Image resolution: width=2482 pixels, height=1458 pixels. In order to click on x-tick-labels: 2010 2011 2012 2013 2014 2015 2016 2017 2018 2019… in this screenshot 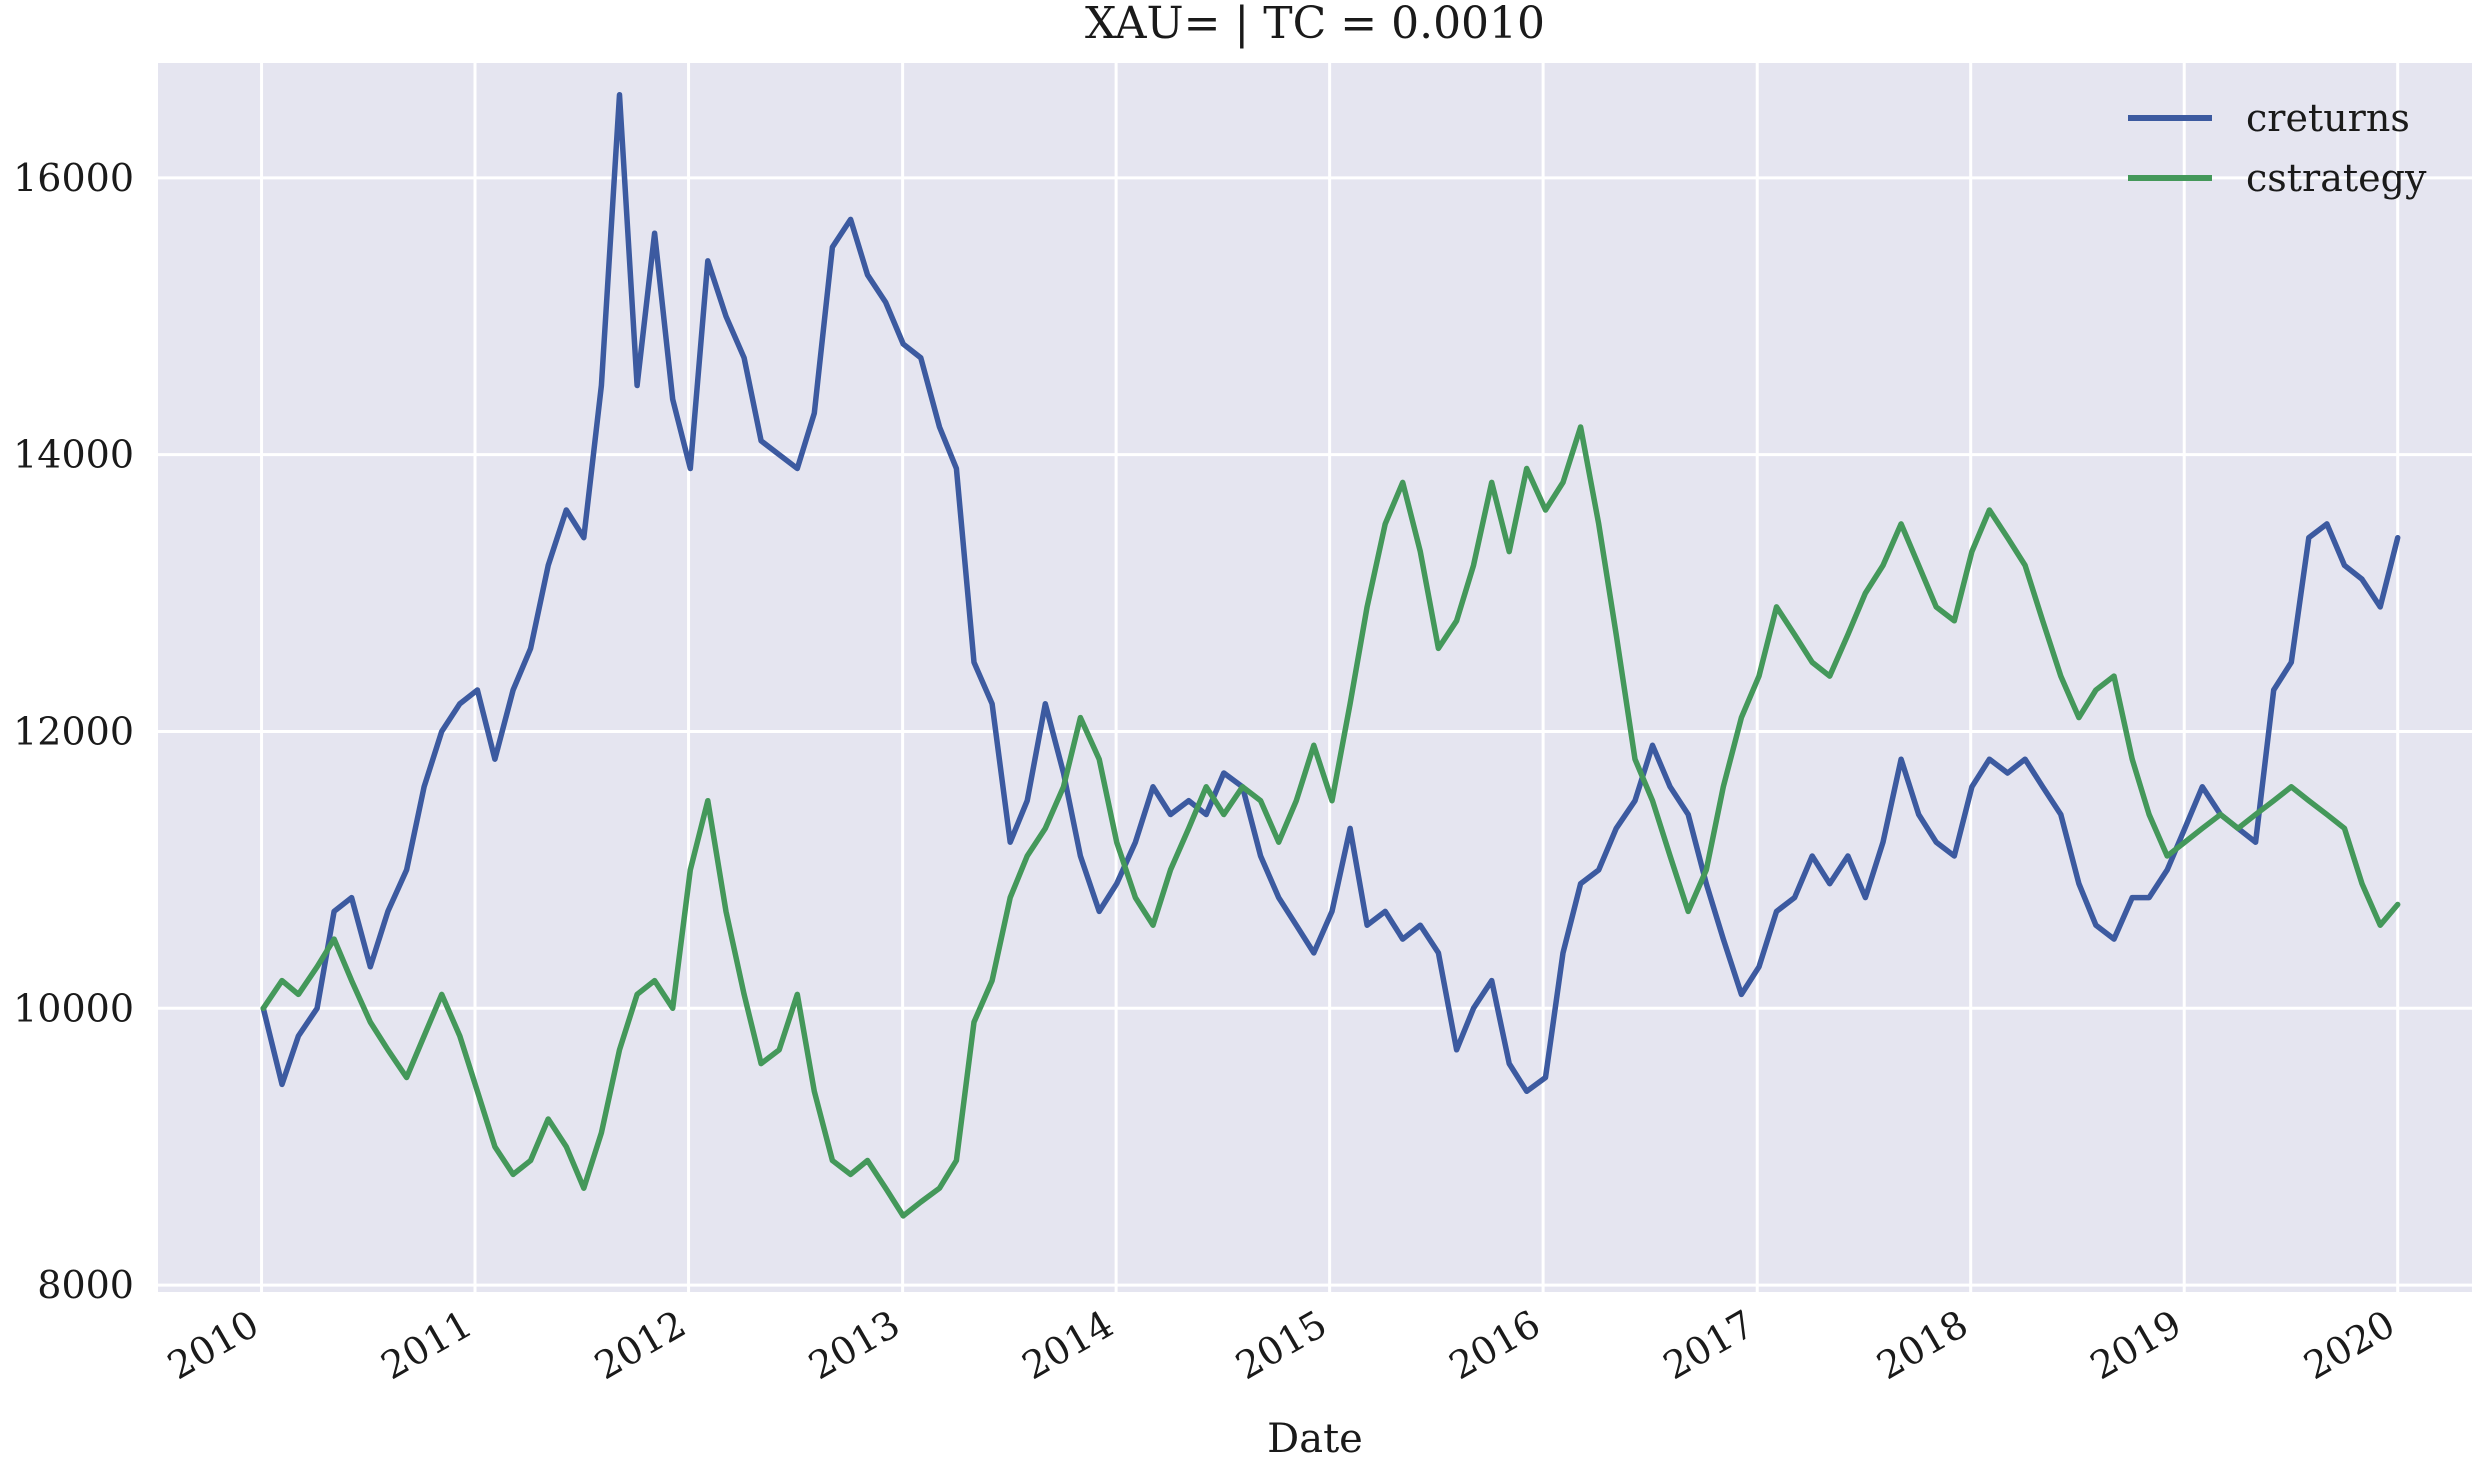, I will do `click(1281, 1345)`.